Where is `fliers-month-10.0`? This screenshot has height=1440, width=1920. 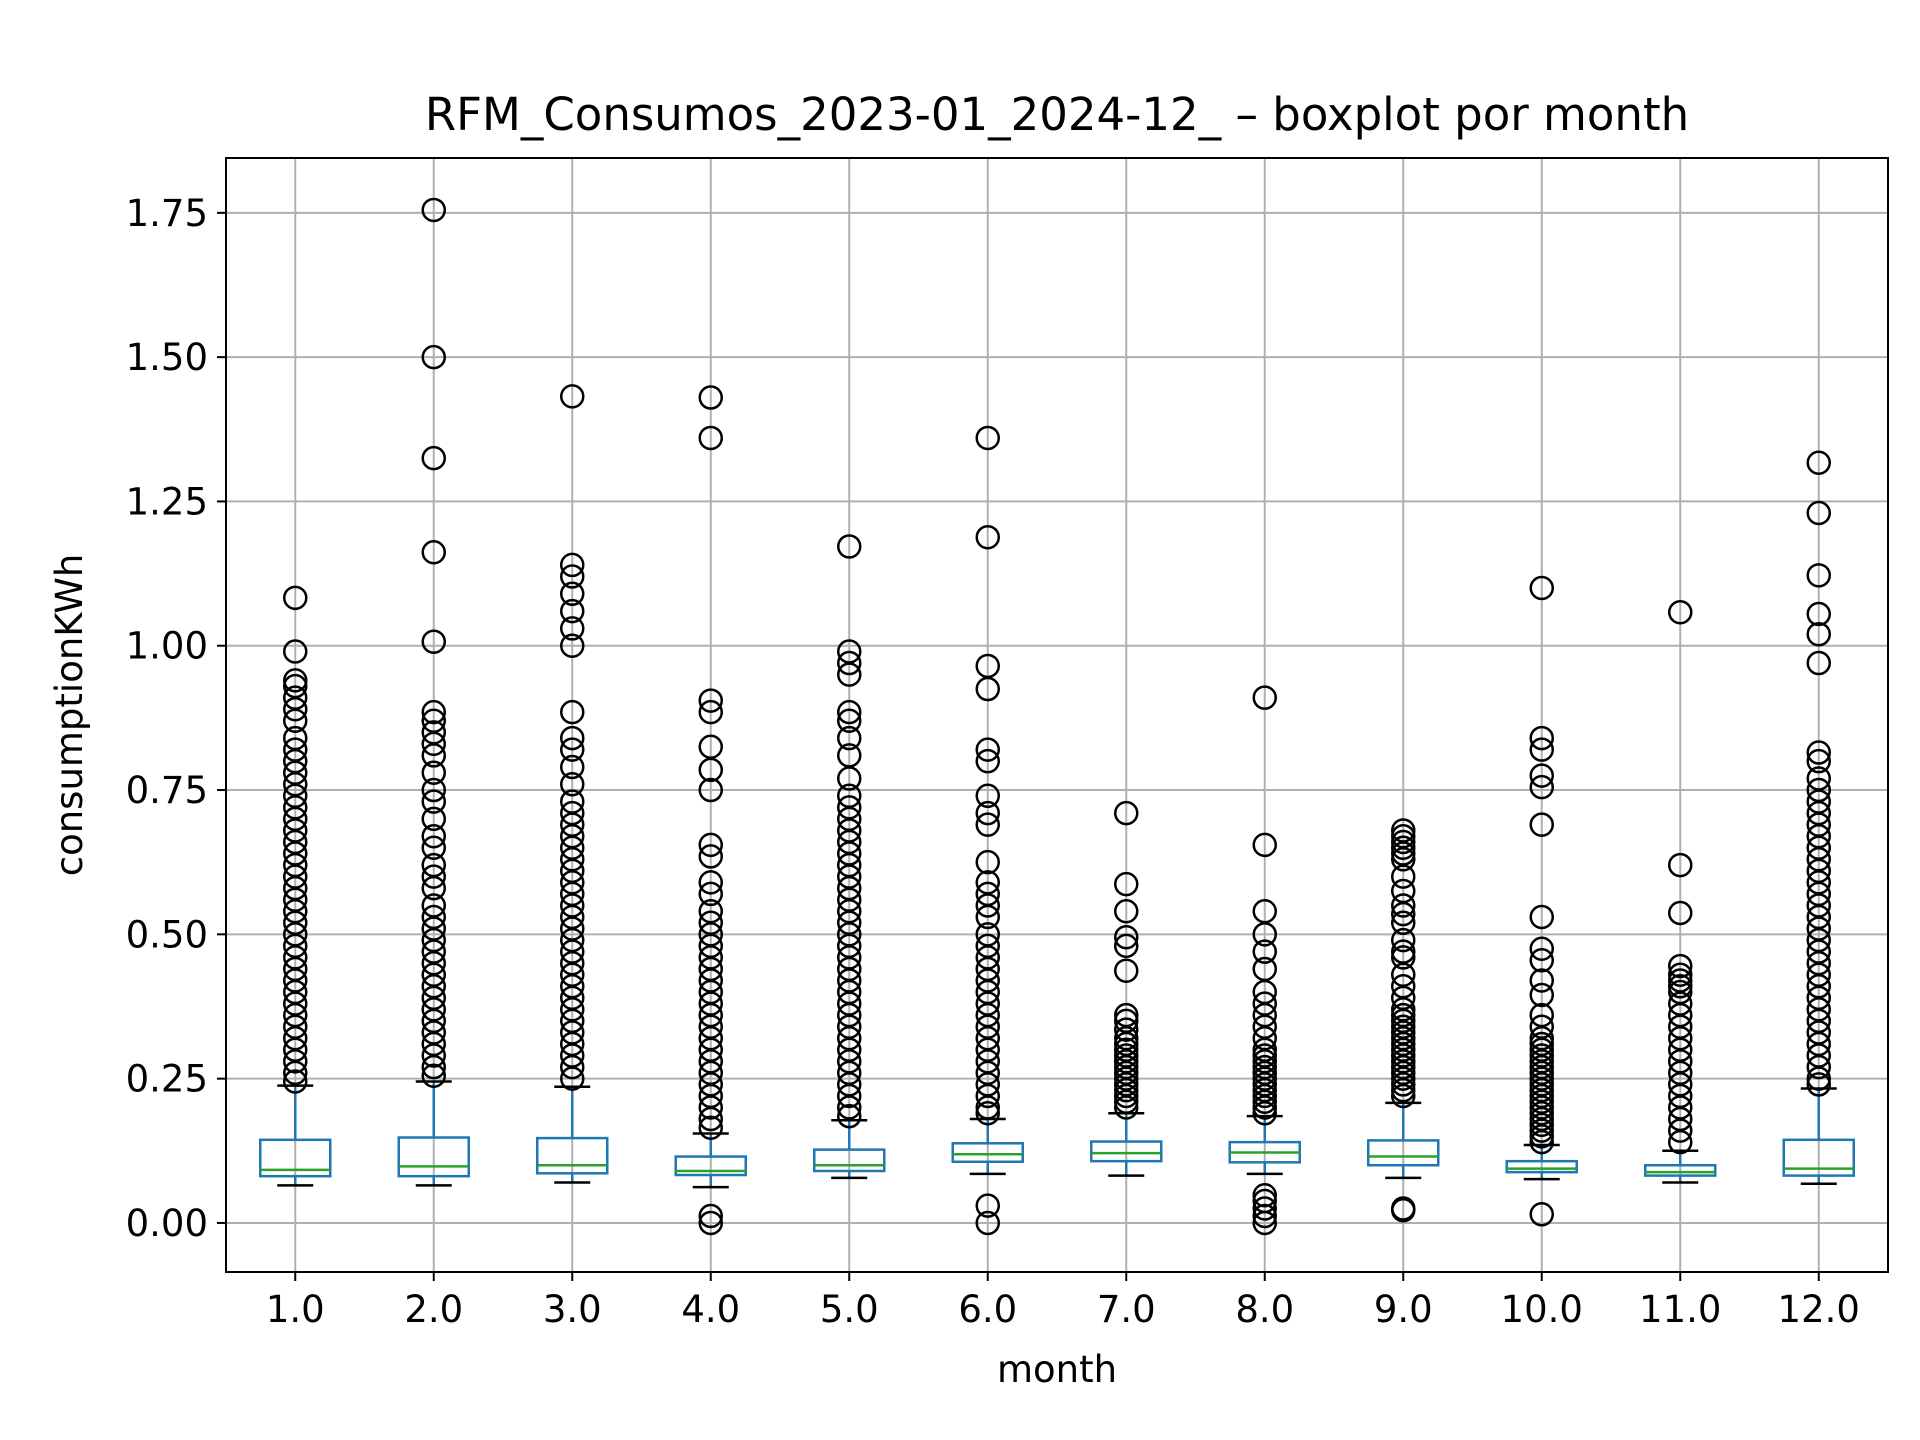
fliers-month-10.0 is located at coordinates (1541, 901).